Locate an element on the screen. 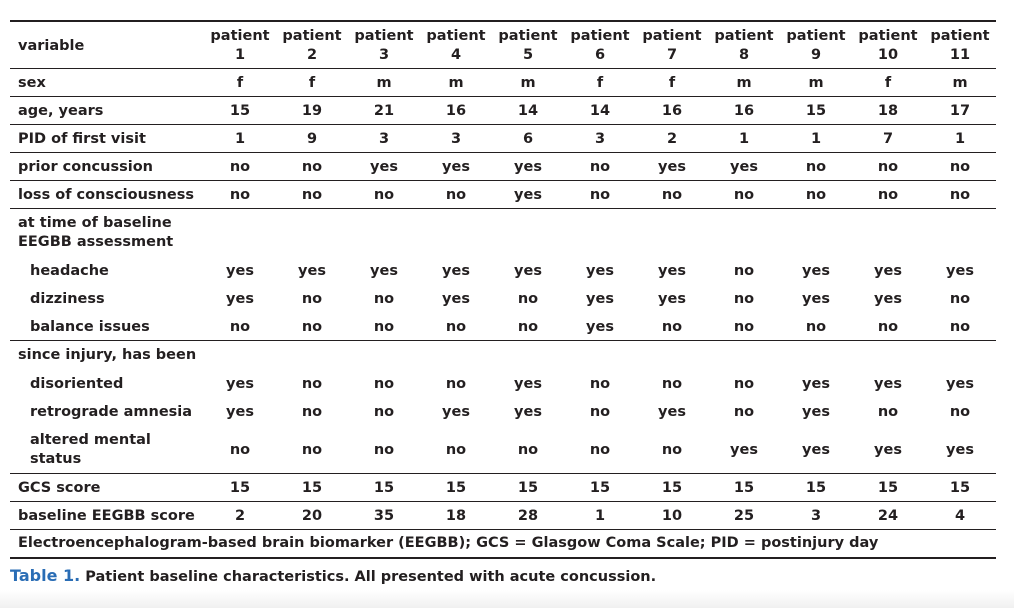  row-label: altered mental status is located at coordinates (90, 449).